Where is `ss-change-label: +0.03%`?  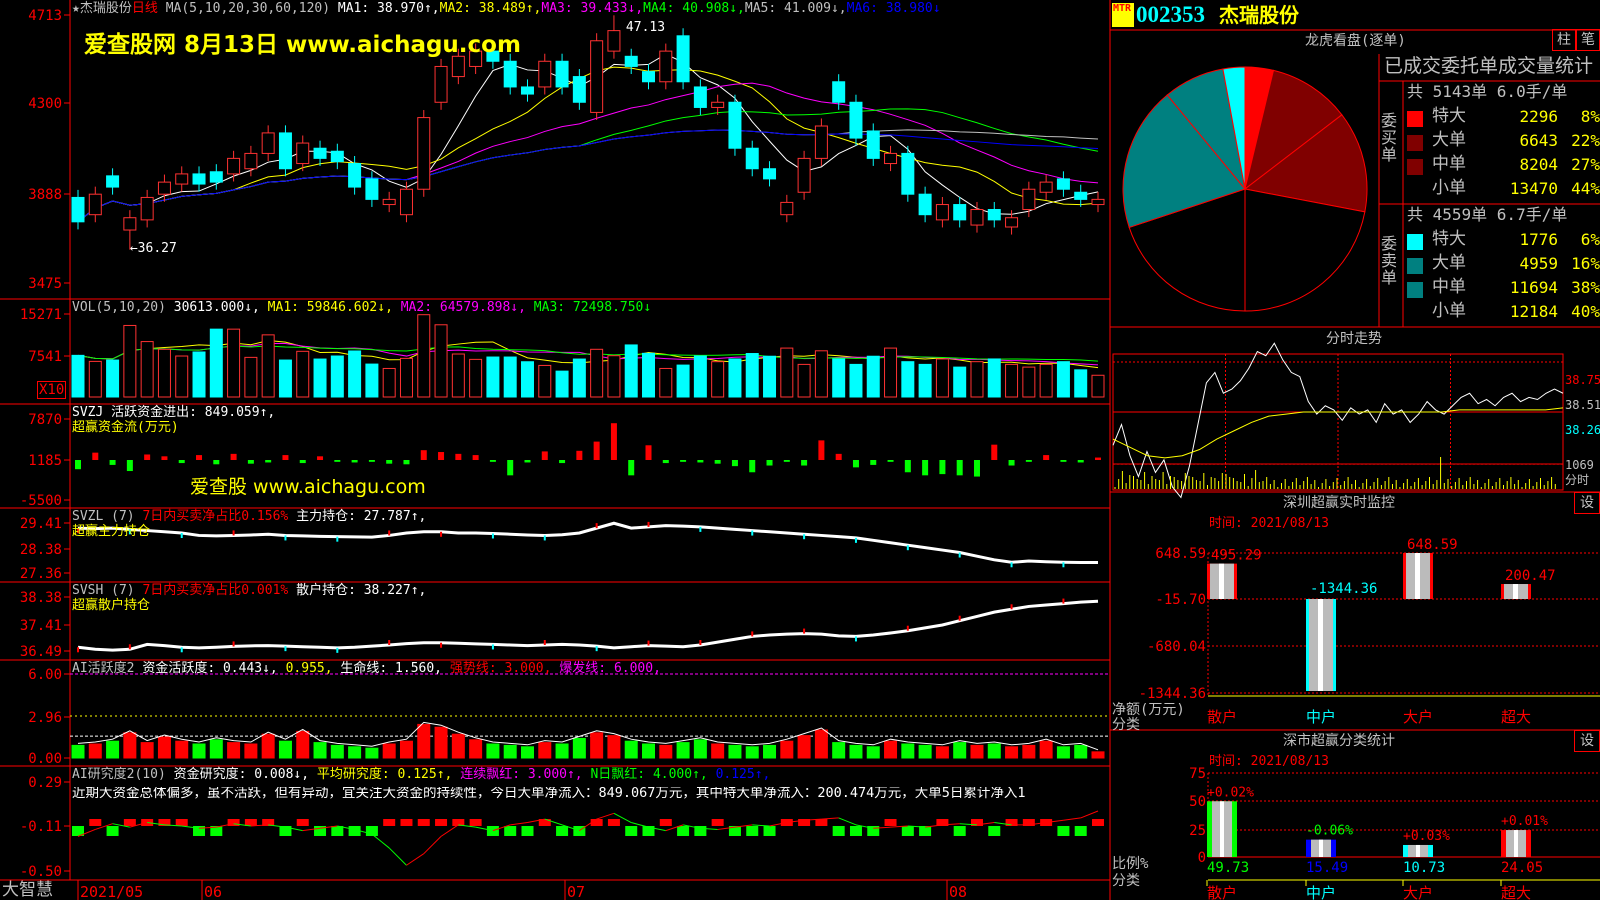
ss-change-label: +0.03% is located at coordinates (1426, 836).